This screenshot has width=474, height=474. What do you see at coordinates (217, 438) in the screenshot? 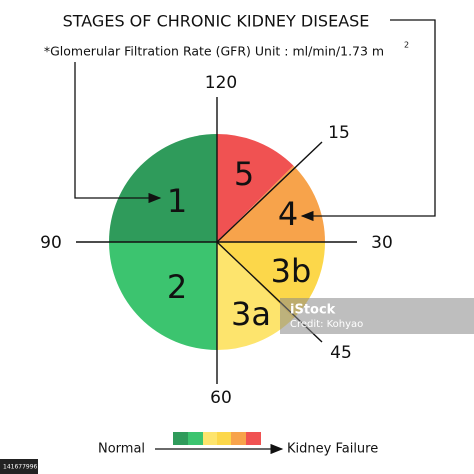
I see `legend-color-bar` at bounding box center [217, 438].